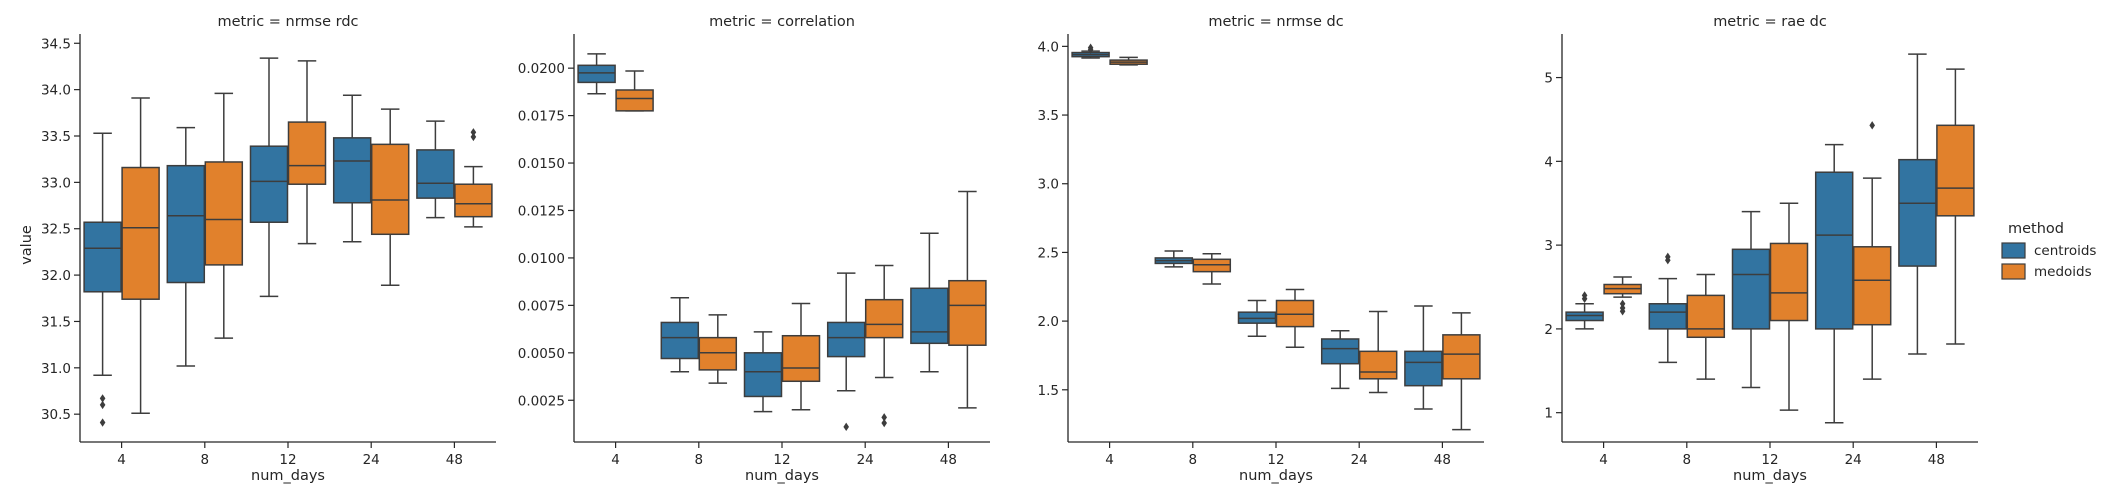 The image size is (2114, 500). I want to click on panel-title: metric = nrmse dc, so click(1275, 22).